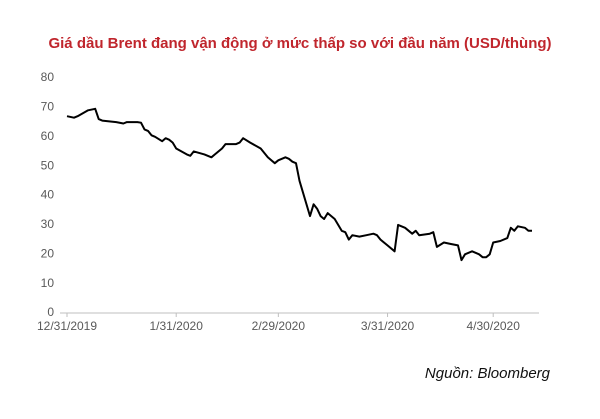 Image resolution: width=600 pixels, height=419 pixels. I want to click on y-tick-label: 60, so click(48, 136).